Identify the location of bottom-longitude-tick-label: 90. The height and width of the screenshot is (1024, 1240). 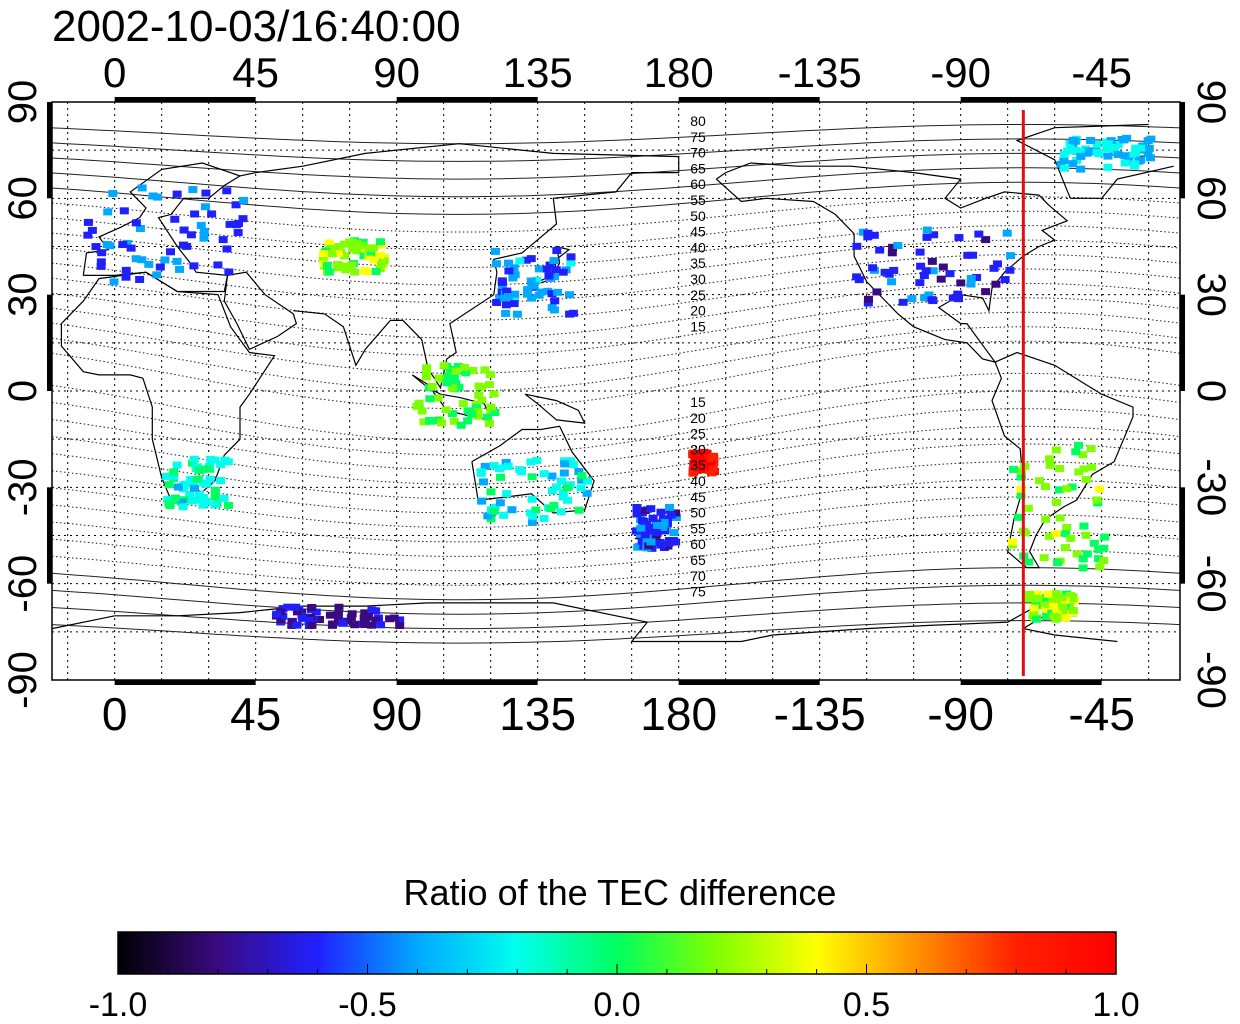
(396, 714).